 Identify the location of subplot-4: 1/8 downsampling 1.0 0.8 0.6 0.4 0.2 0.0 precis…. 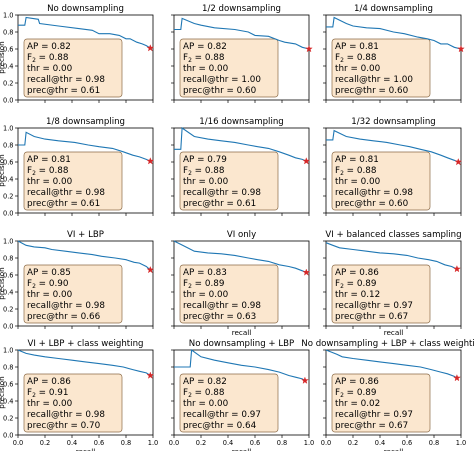
(77, 167).